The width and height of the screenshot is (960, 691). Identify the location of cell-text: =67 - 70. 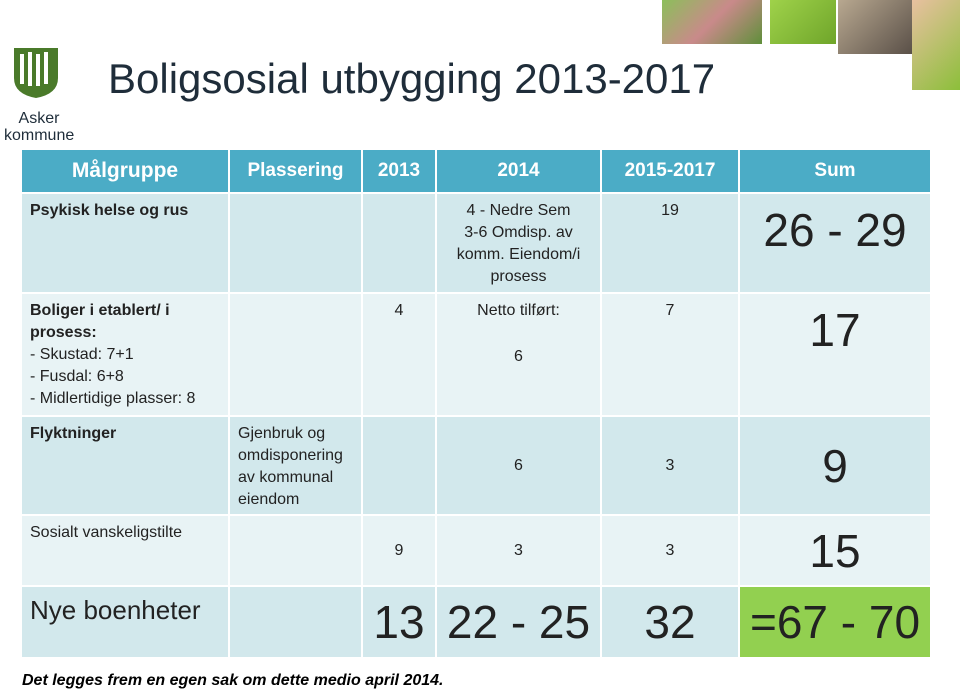
(835, 622).